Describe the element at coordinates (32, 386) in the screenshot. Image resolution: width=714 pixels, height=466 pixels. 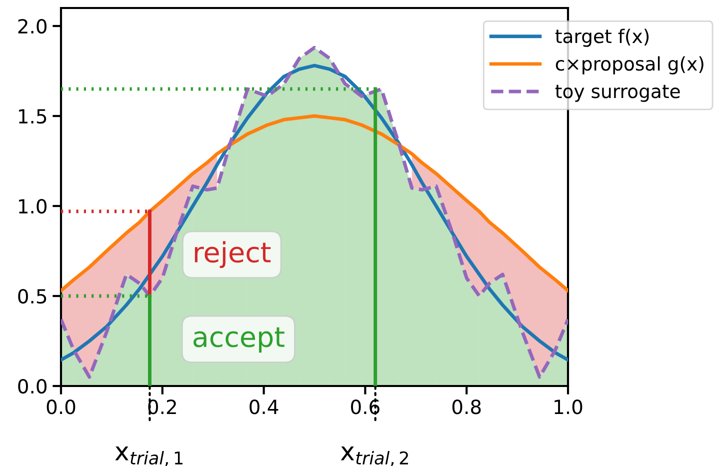
I see `y-tick-label: 0.0` at that location.